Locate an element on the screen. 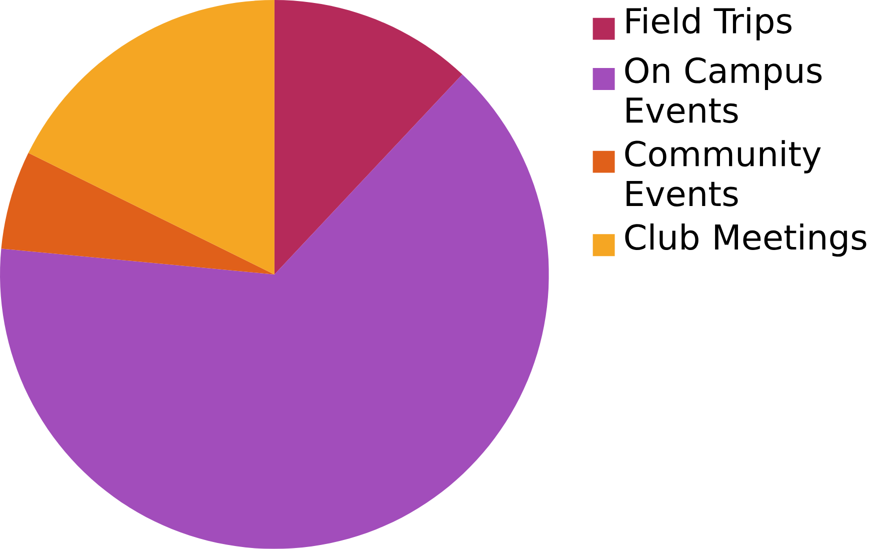 This screenshot has width=884, height=549. legend-label: Community Events is located at coordinates (723, 173).